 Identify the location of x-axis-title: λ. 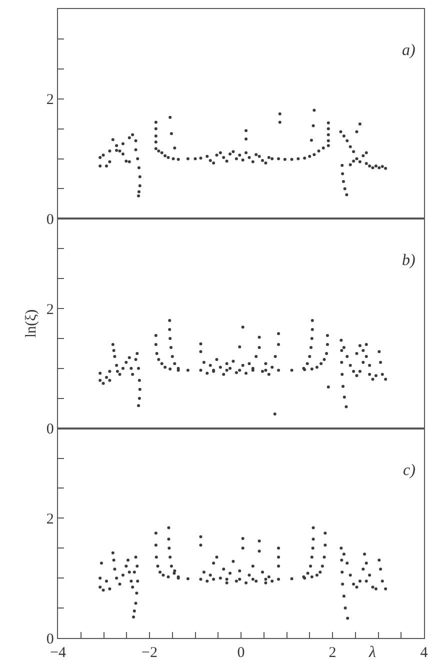
(372, 652).